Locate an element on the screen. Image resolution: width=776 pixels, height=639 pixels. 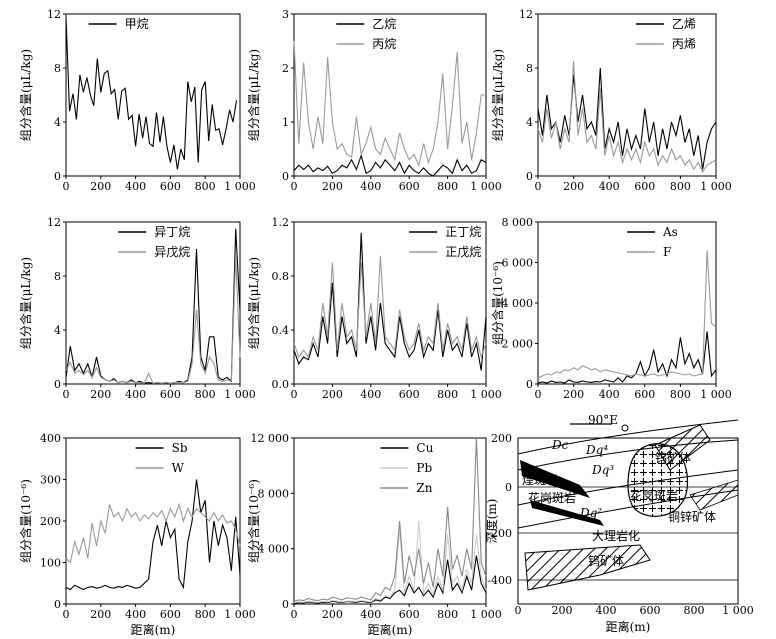
y-tick-label: 1 is located at coordinates (285, 122).